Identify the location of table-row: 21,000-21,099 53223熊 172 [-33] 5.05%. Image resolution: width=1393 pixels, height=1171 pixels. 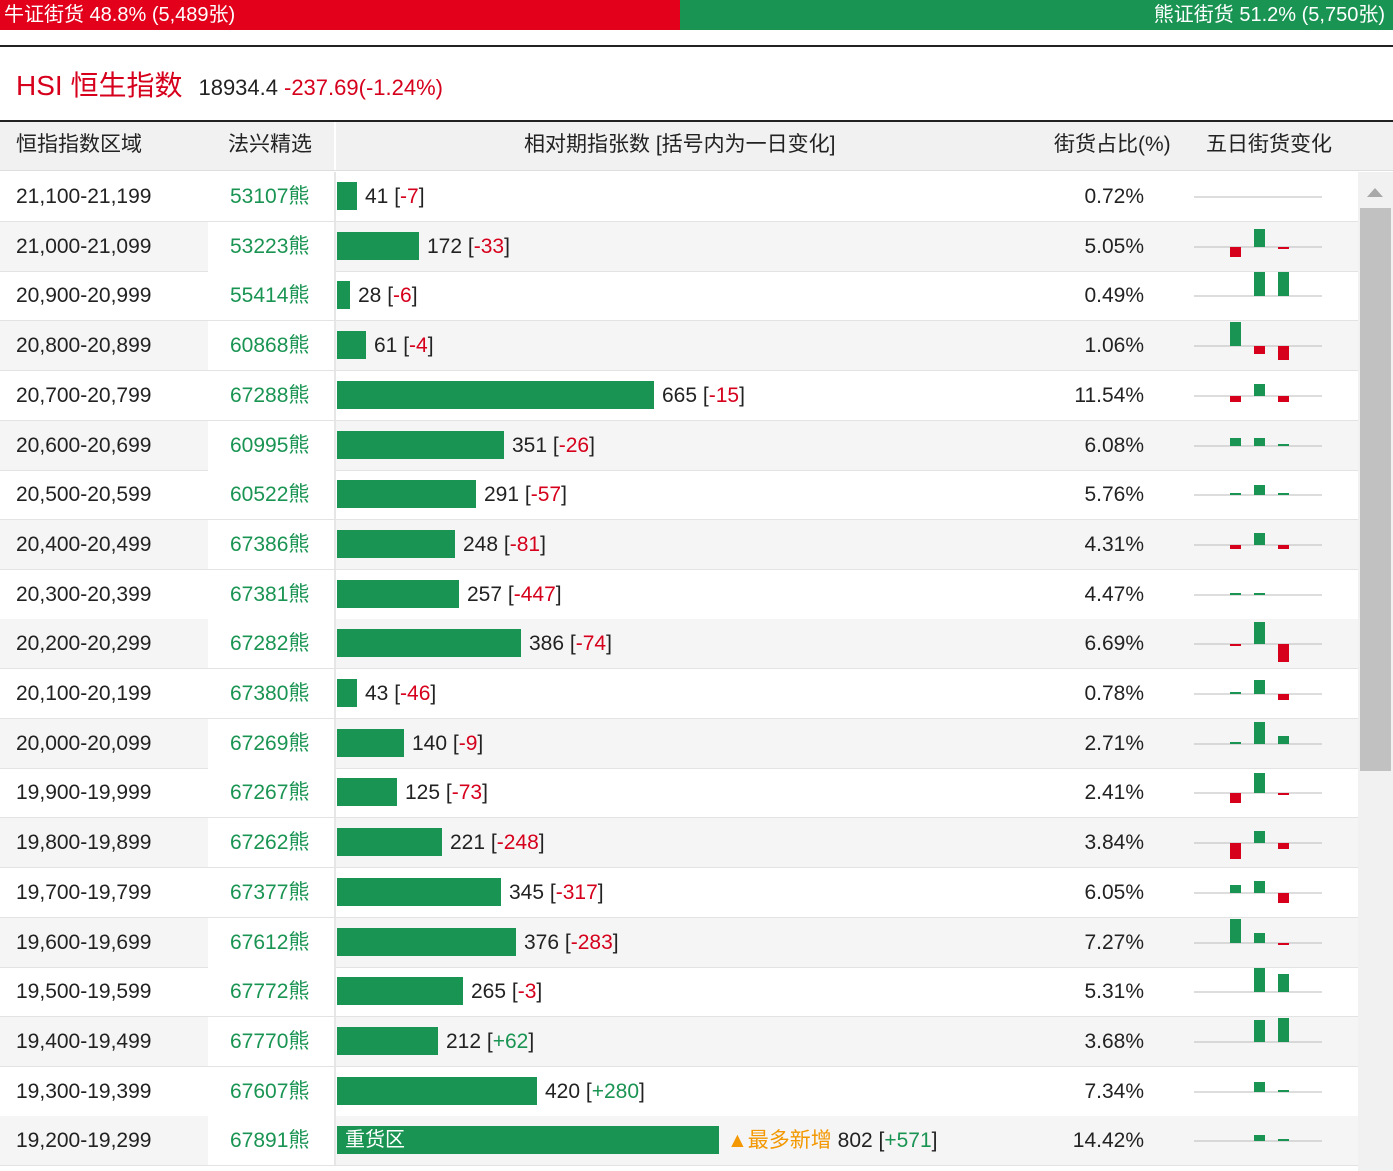
(679, 246).